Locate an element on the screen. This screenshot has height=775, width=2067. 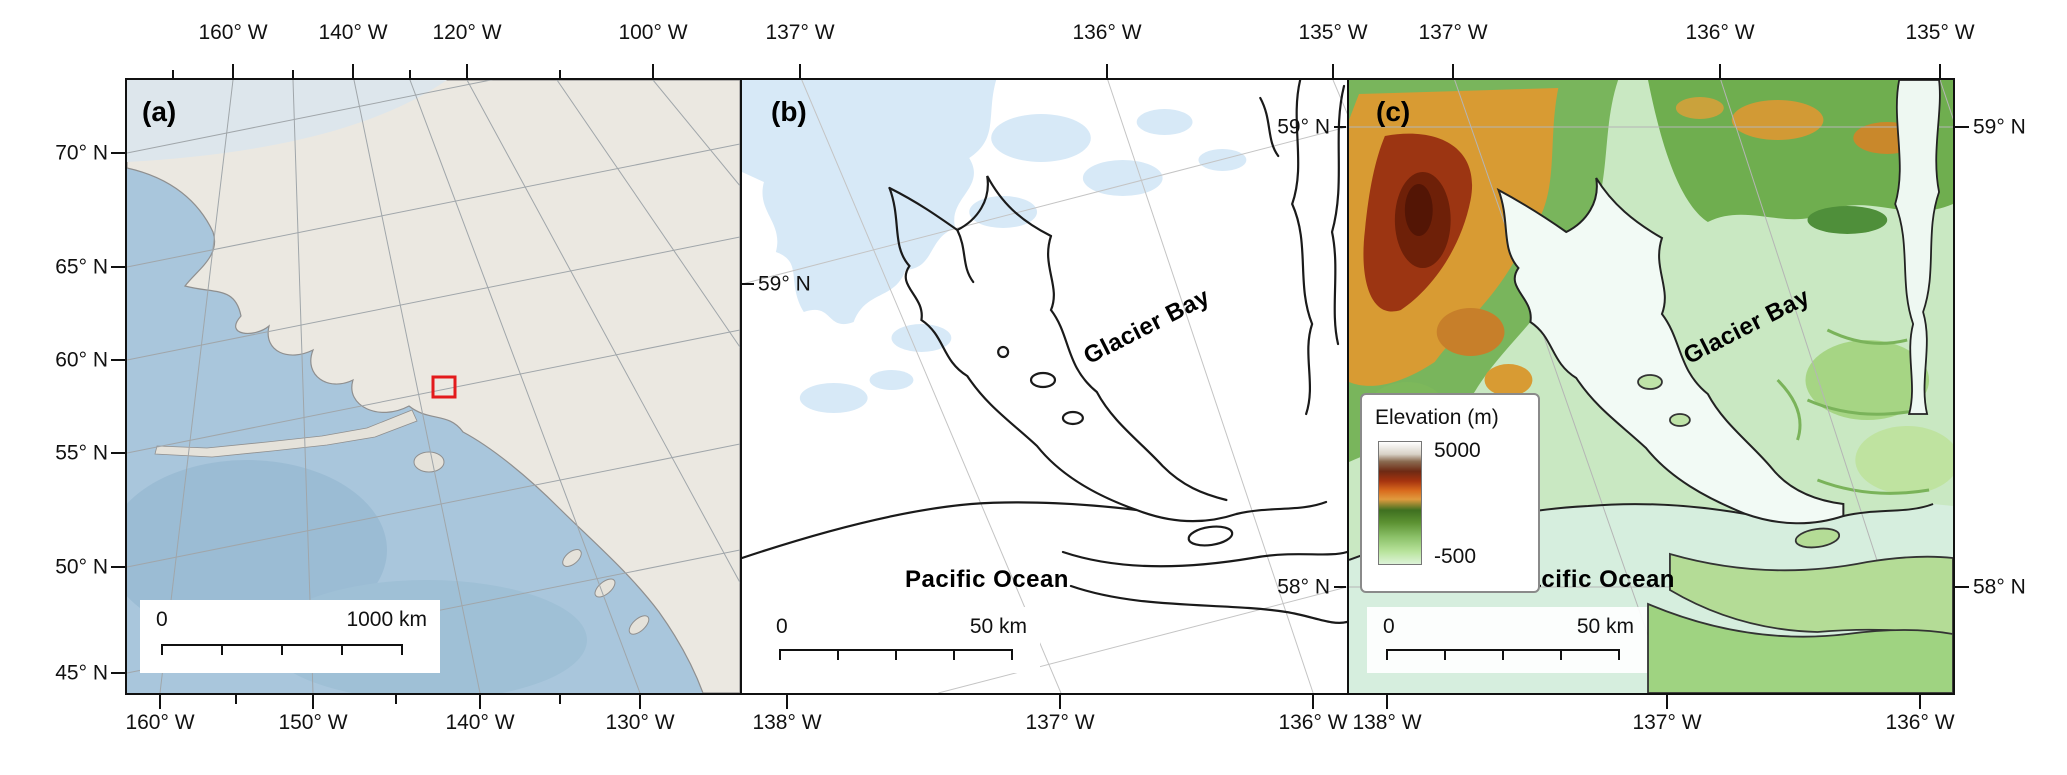
scale-bar-c: 0 50 km is located at coordinates (1507, 640).